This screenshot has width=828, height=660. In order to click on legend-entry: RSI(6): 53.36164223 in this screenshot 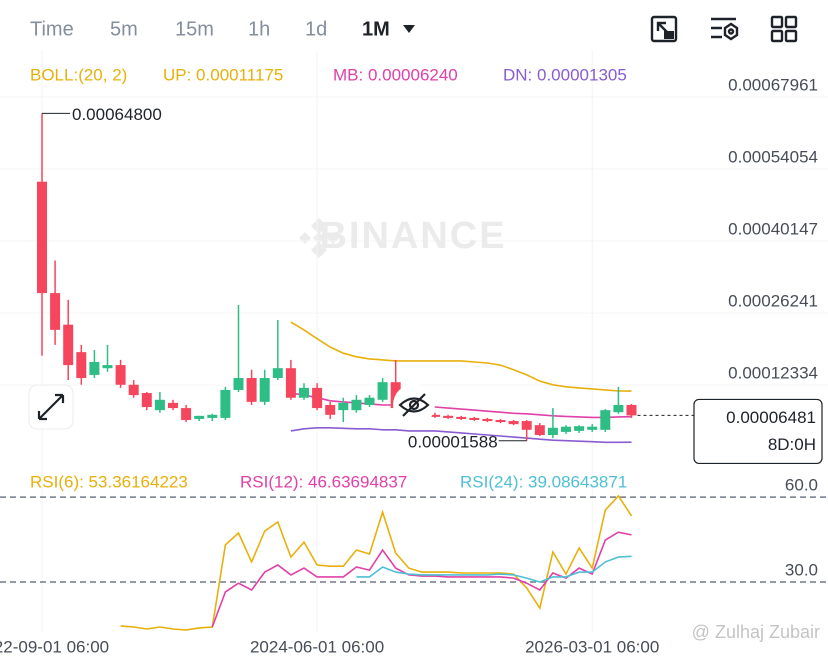, I will do `click(109, 481)`.